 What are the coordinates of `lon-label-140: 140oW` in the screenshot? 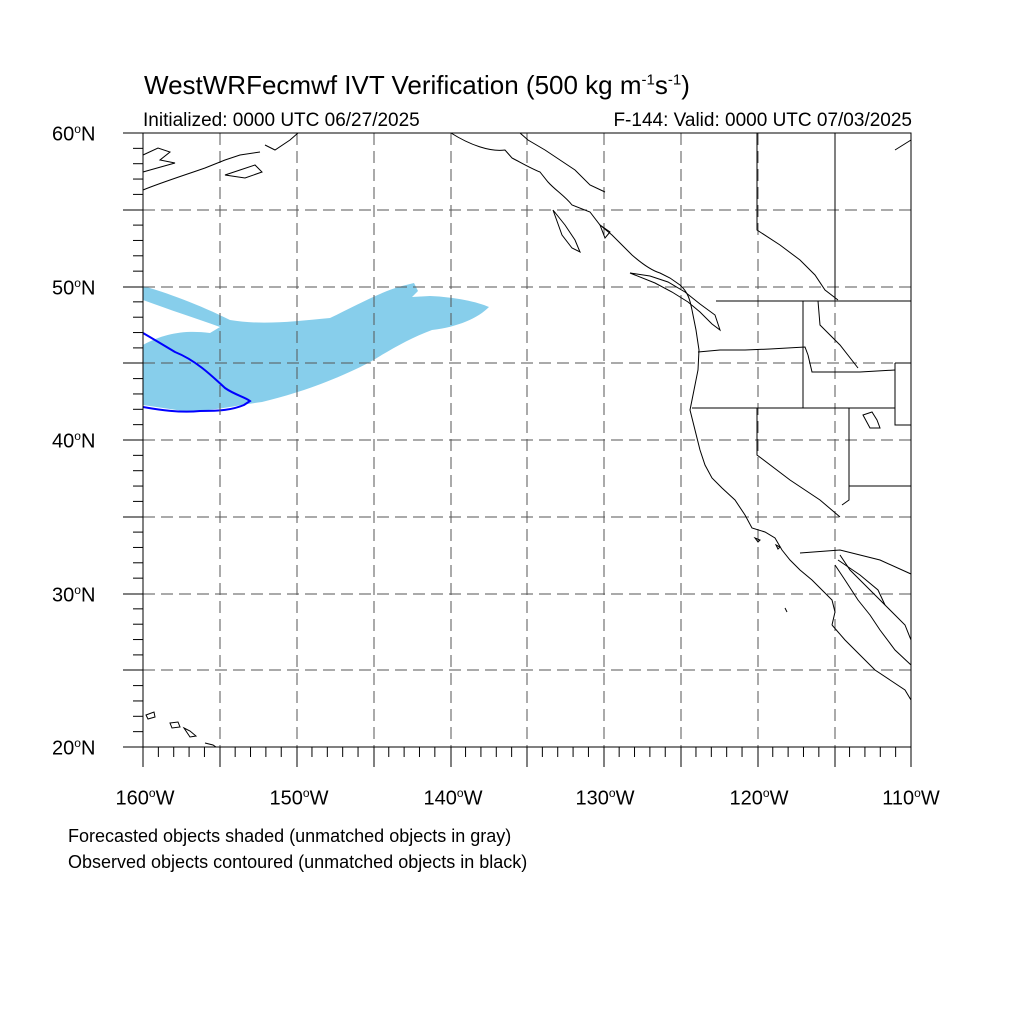 It's located at (453, 798).